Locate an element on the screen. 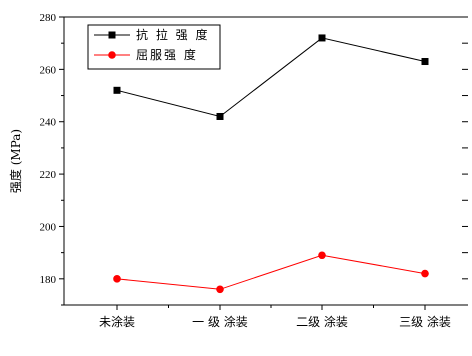 The height and width of the screenshot is (356, 472). legend-entry: 抗 拉 强 度 is located at coordinates (151, 34).